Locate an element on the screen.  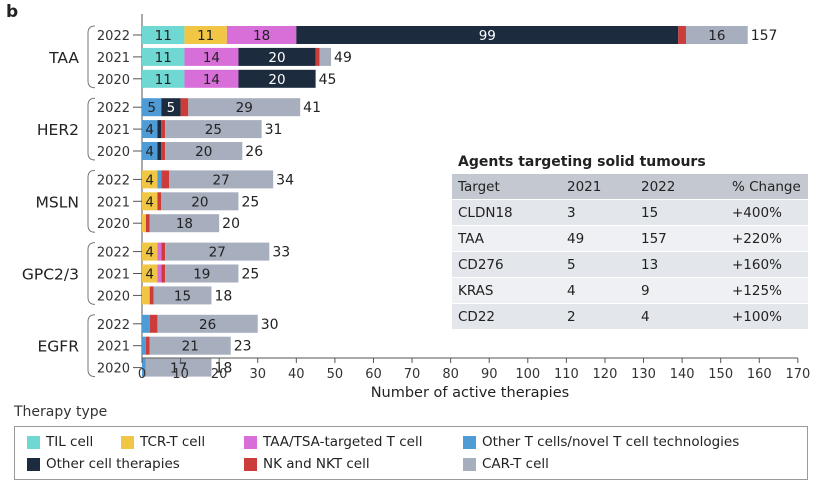
x-tick-label: 80 is located at coordinates (450, 374).